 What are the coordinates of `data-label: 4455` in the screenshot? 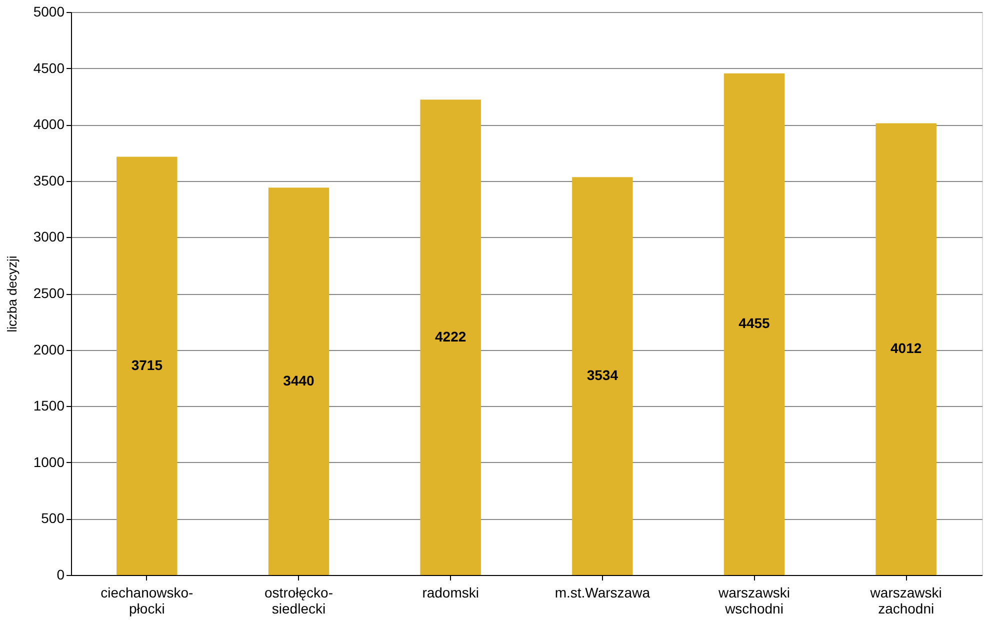 It's located at (754, 323).